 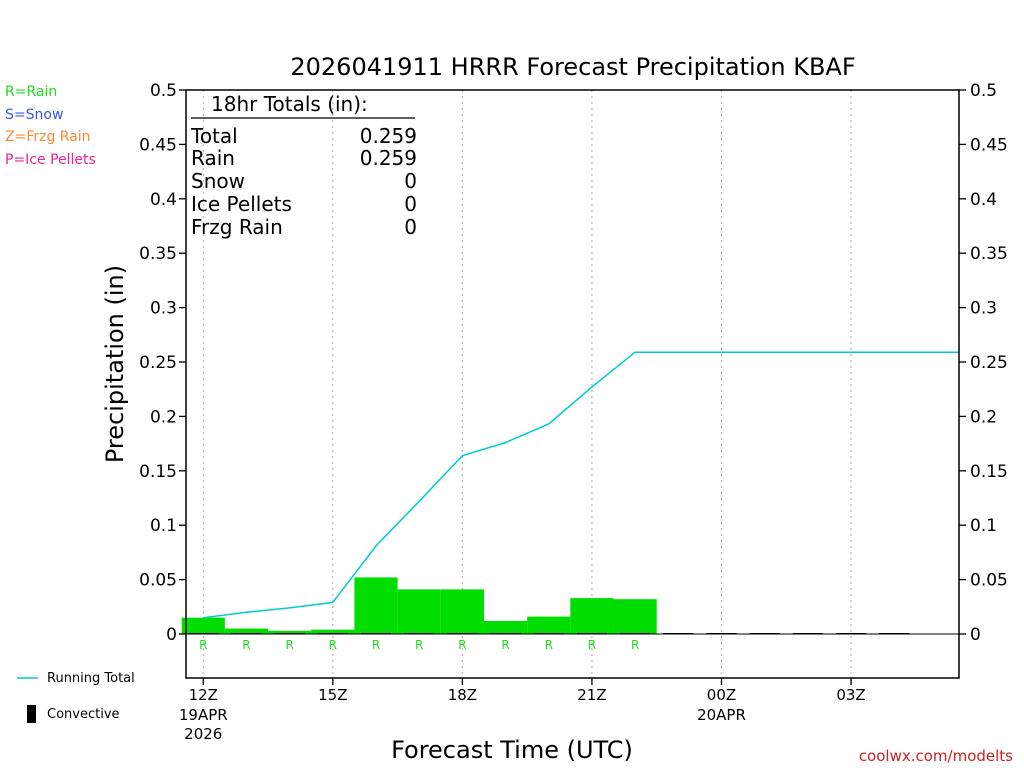 What do you see at coordinates (721, 695) in the screenshot?
I see `x-tick-label: 00Z` at bounding box center [721, 695].